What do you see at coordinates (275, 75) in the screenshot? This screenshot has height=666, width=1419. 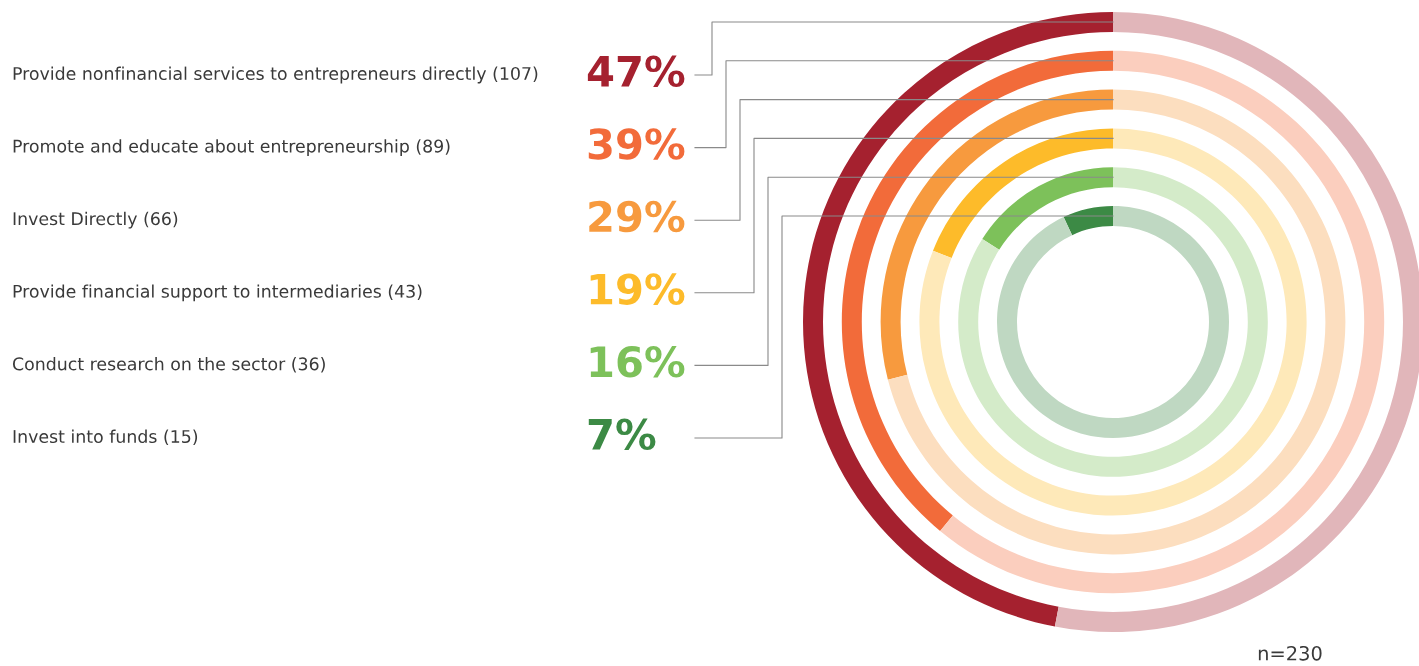 I see `category-label: Provide nonfinancial services to entrepreneurs directly (107)` at bounding box center [275, 75].